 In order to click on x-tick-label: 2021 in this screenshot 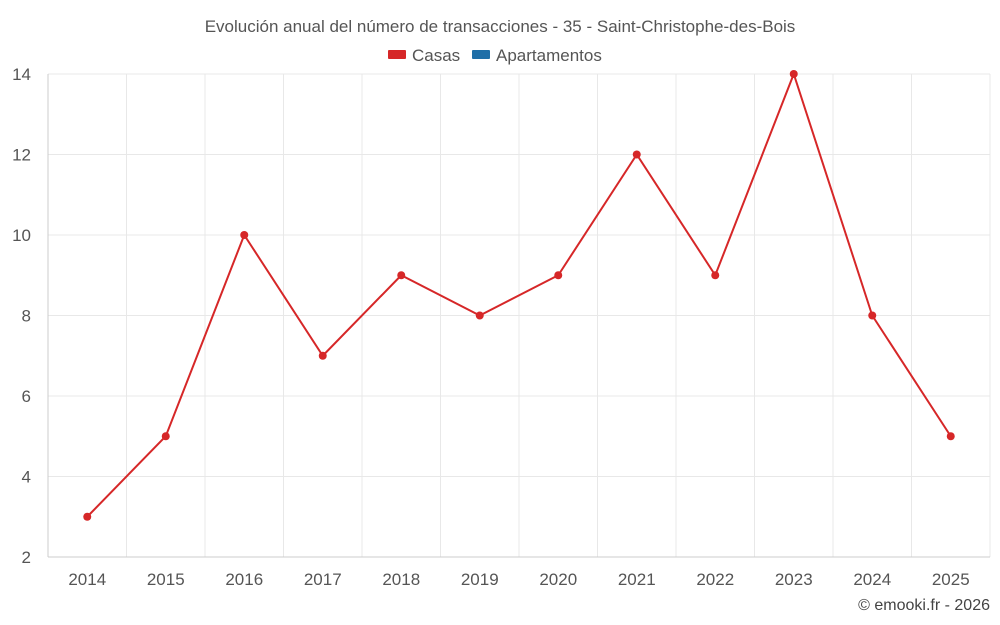, I will do `click(637, 579)`.